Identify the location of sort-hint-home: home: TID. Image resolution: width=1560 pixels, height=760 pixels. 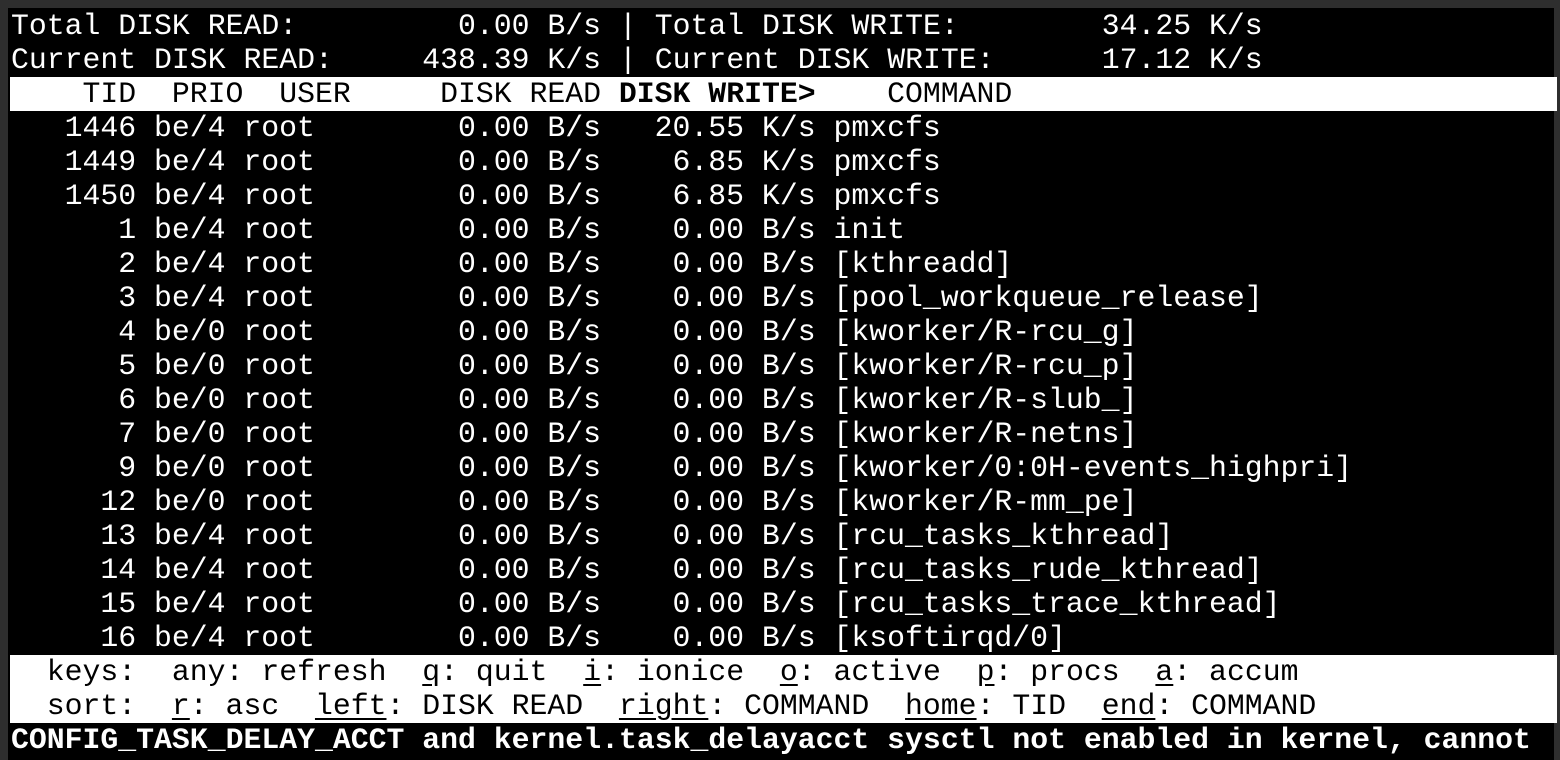
(985, 706).